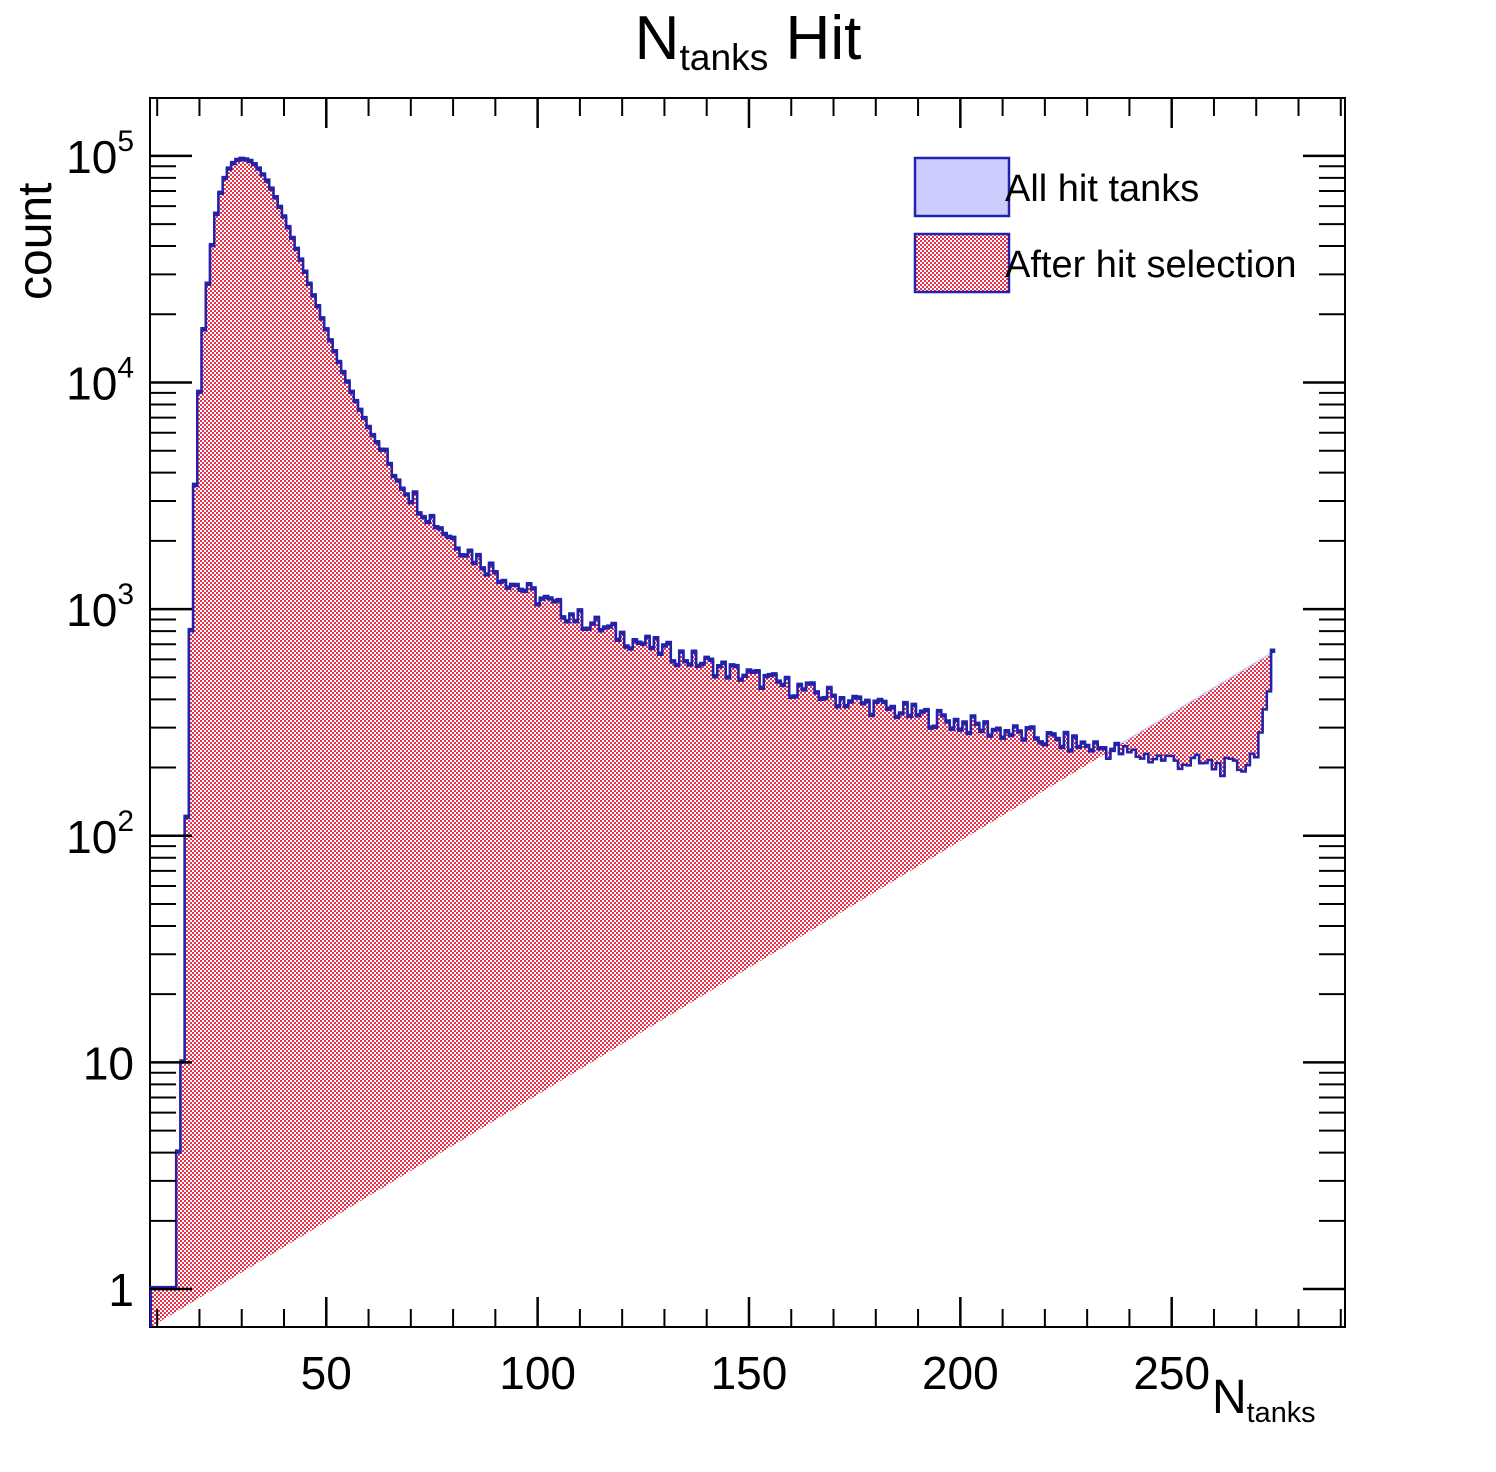  I want to click on chart-title-base: N, so click(657, 38).